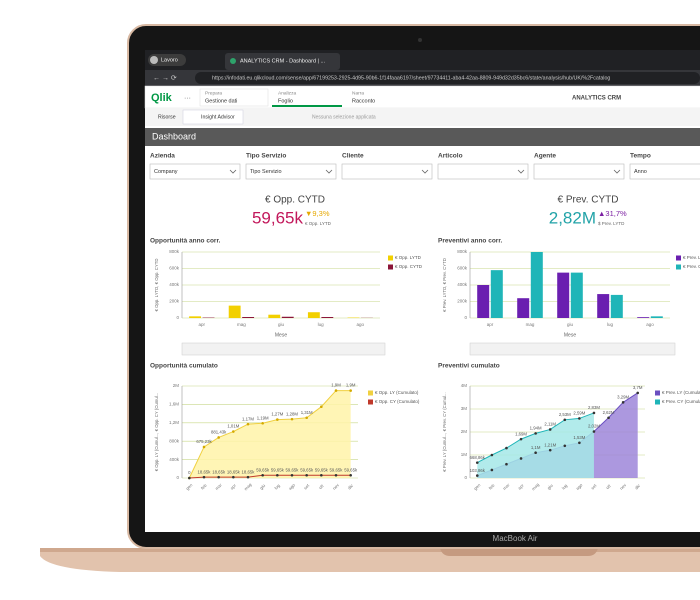 This screenshot has width=700, height=600. Describe the element at coordinates (515, 538) in the screenshot. I see `device-label: MacBook Air` at that location.